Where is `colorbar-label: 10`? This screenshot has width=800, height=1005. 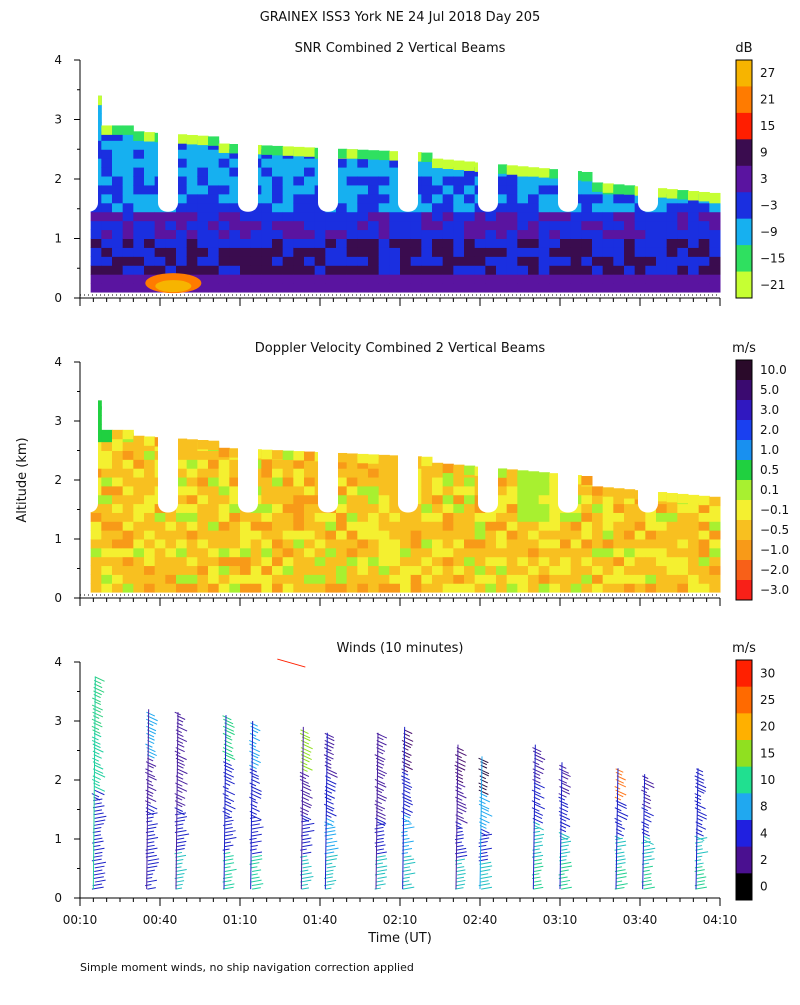
colorbar-label: 10 is located at coordinates (767, 780).